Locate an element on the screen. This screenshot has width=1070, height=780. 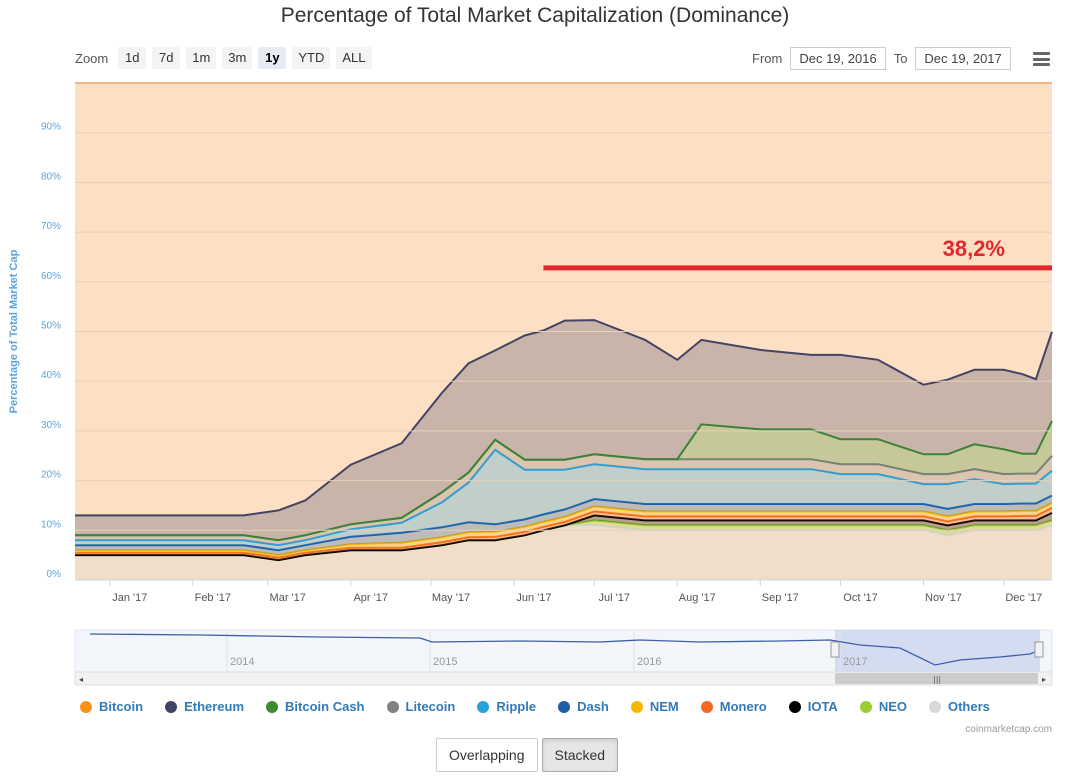
legend-label: Litecoin is located at coordinates (430, 706).